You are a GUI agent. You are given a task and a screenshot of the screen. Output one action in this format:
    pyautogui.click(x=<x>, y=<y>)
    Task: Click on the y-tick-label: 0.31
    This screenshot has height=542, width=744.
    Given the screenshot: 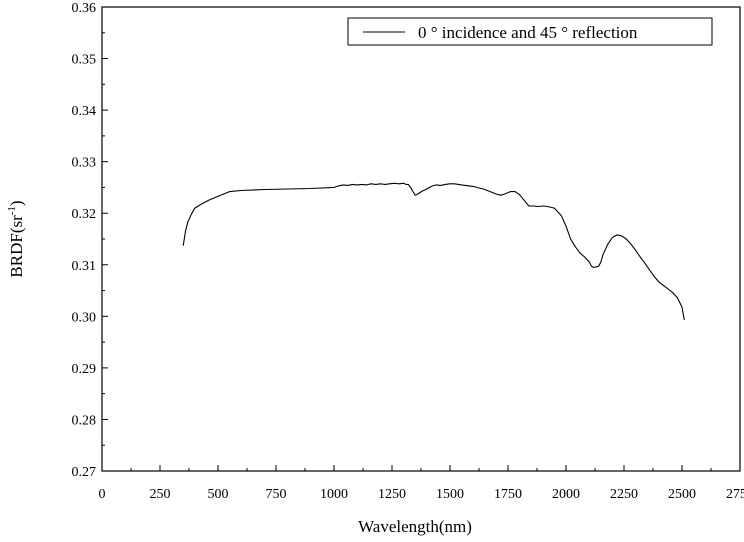 What is the action you would take?
    pyautogui.click(x=84, y=266)
    